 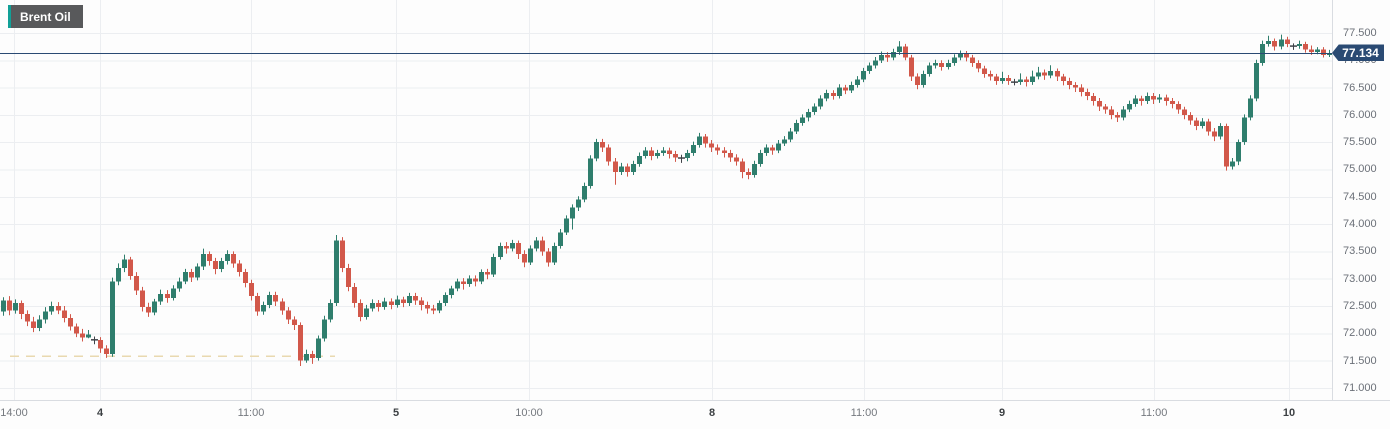 I want to click on price-axis-label: 72.500, so click(x=1360, y=305).